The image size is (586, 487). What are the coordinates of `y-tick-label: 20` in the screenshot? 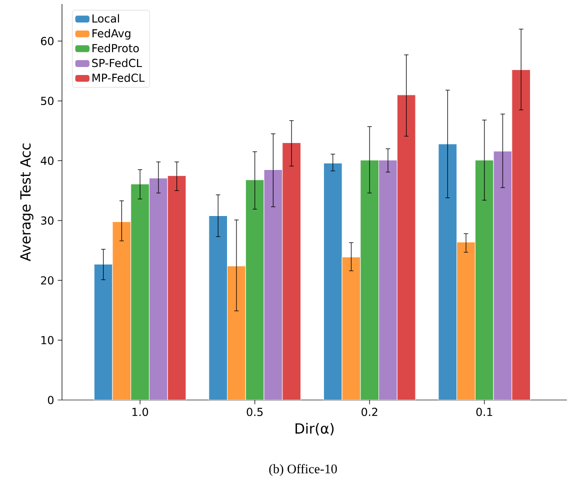 It's located at (47, 280).